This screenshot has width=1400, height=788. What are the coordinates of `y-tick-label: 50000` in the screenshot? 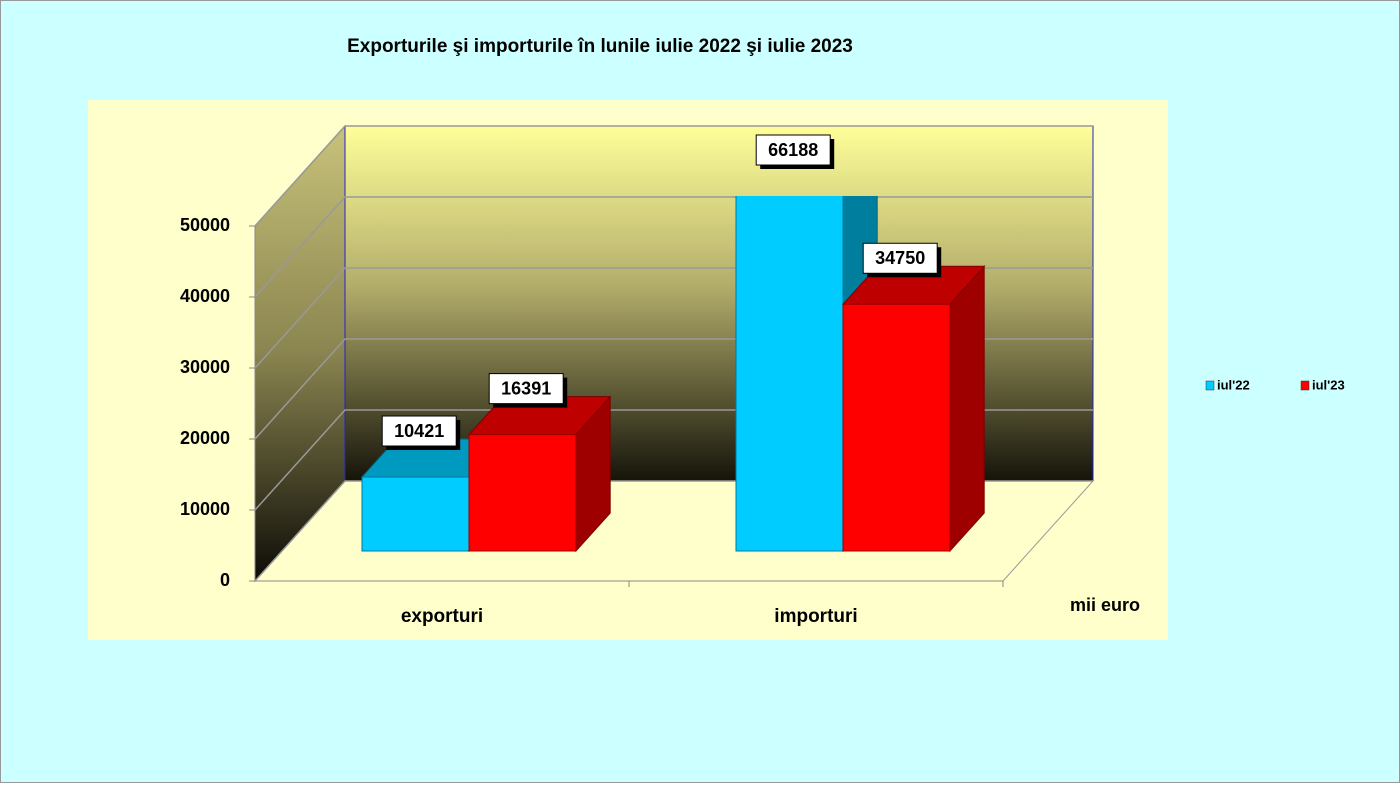 It's located at (205, 225).